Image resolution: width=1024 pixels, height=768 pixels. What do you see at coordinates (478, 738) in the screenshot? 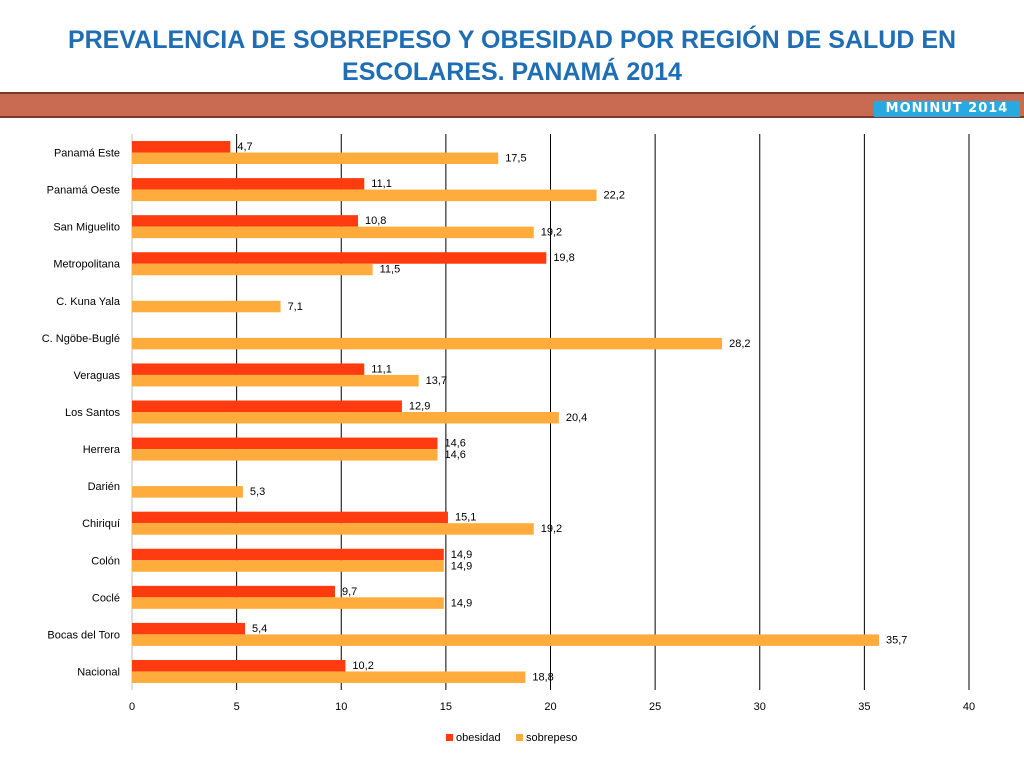
I see `obesidad-legend-label: obesidad` at bounding box center [478, 738].